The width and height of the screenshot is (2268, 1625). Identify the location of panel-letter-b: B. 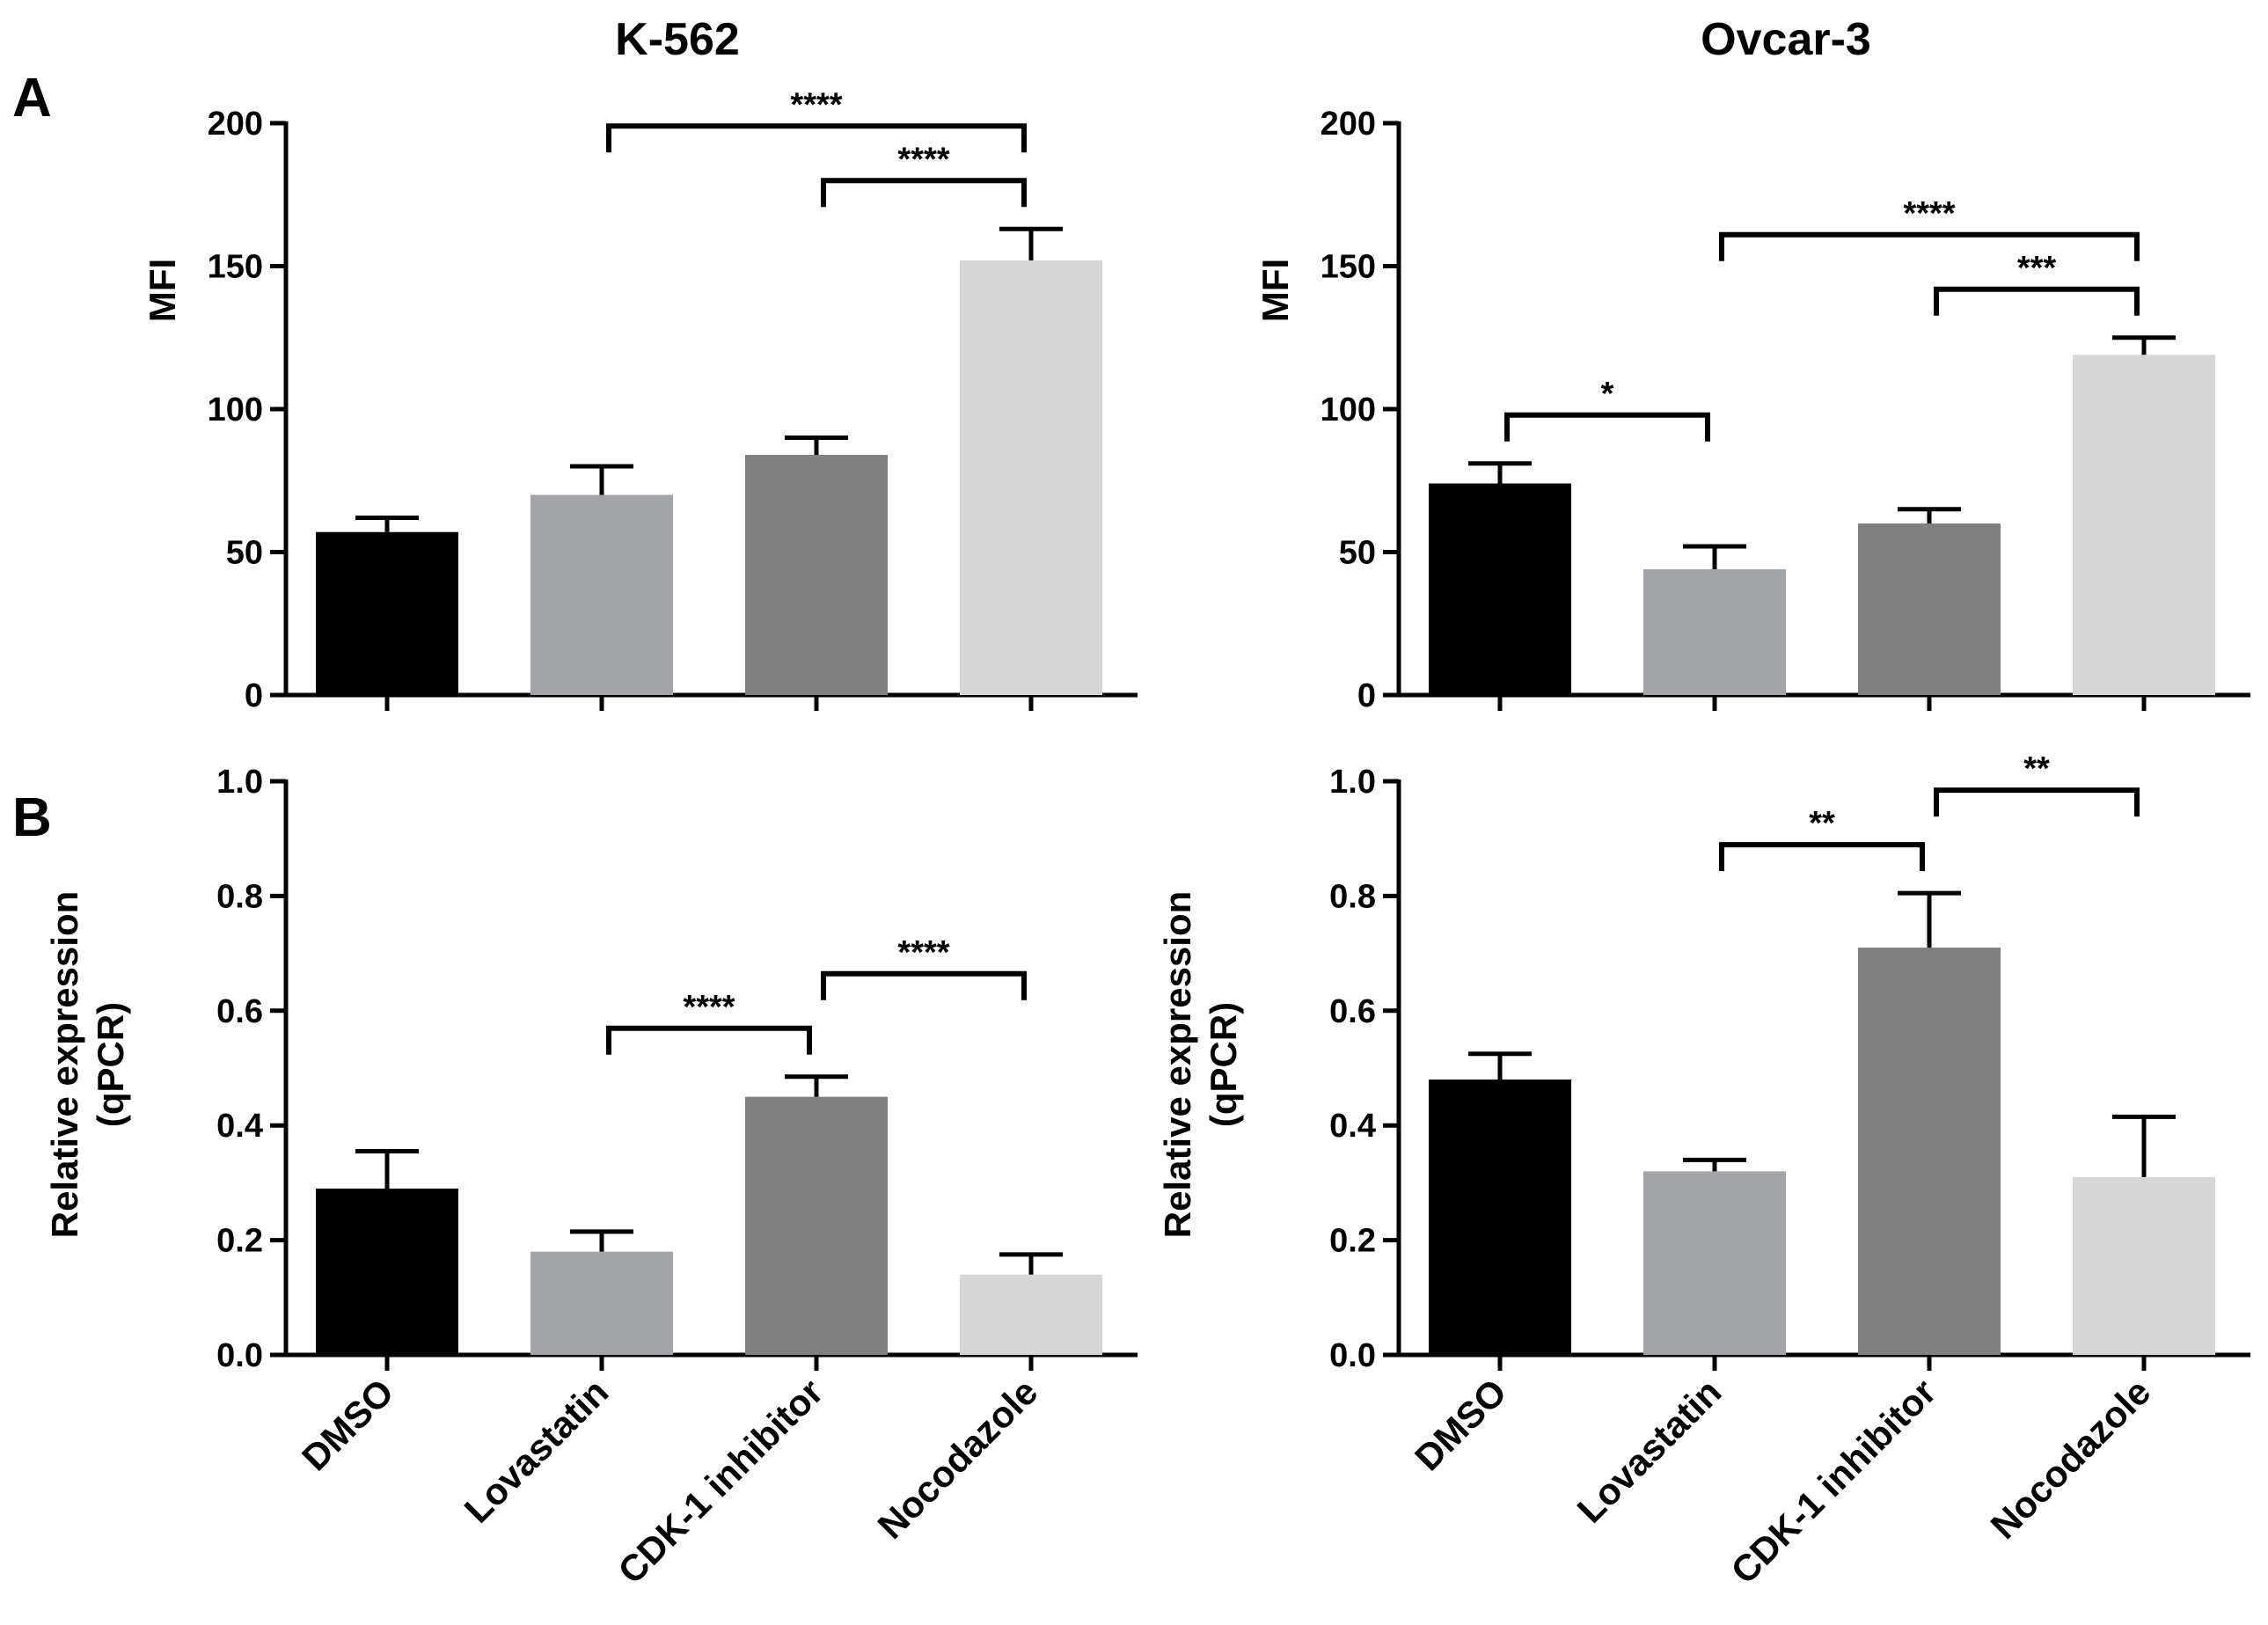
(32, 817).